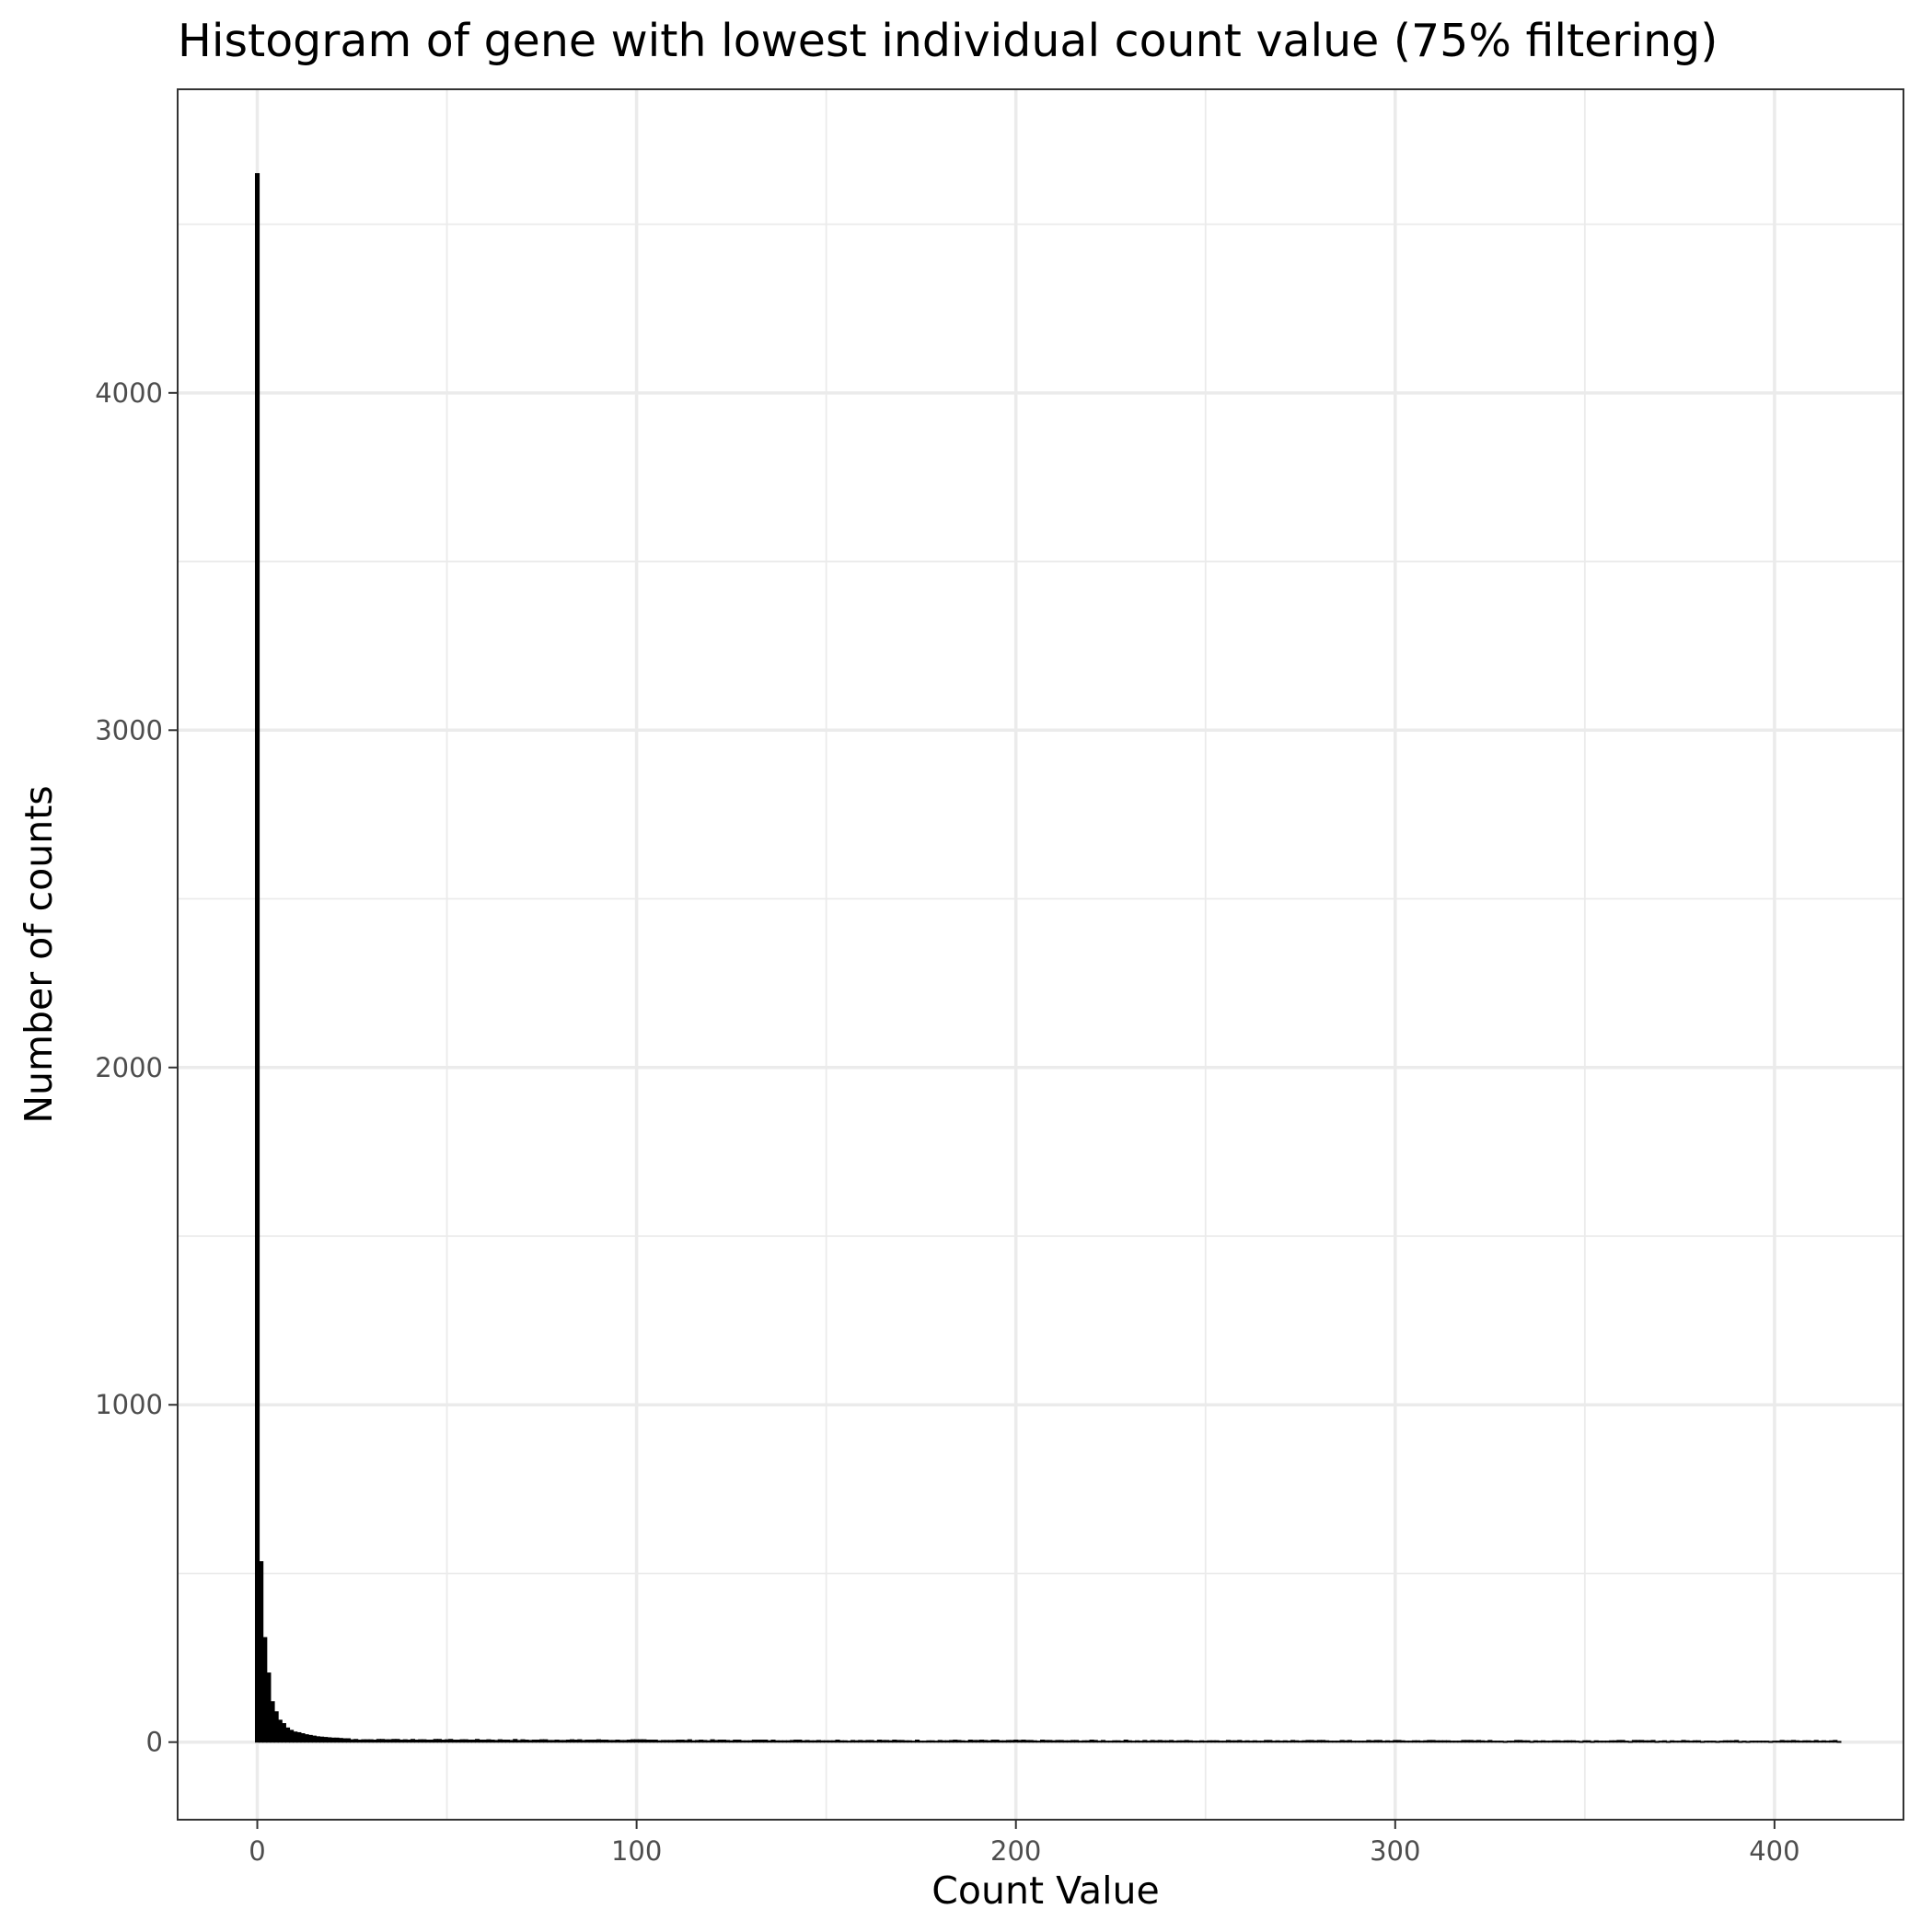  I want to click on y-tick-label: 1000, so click(129, 1405).